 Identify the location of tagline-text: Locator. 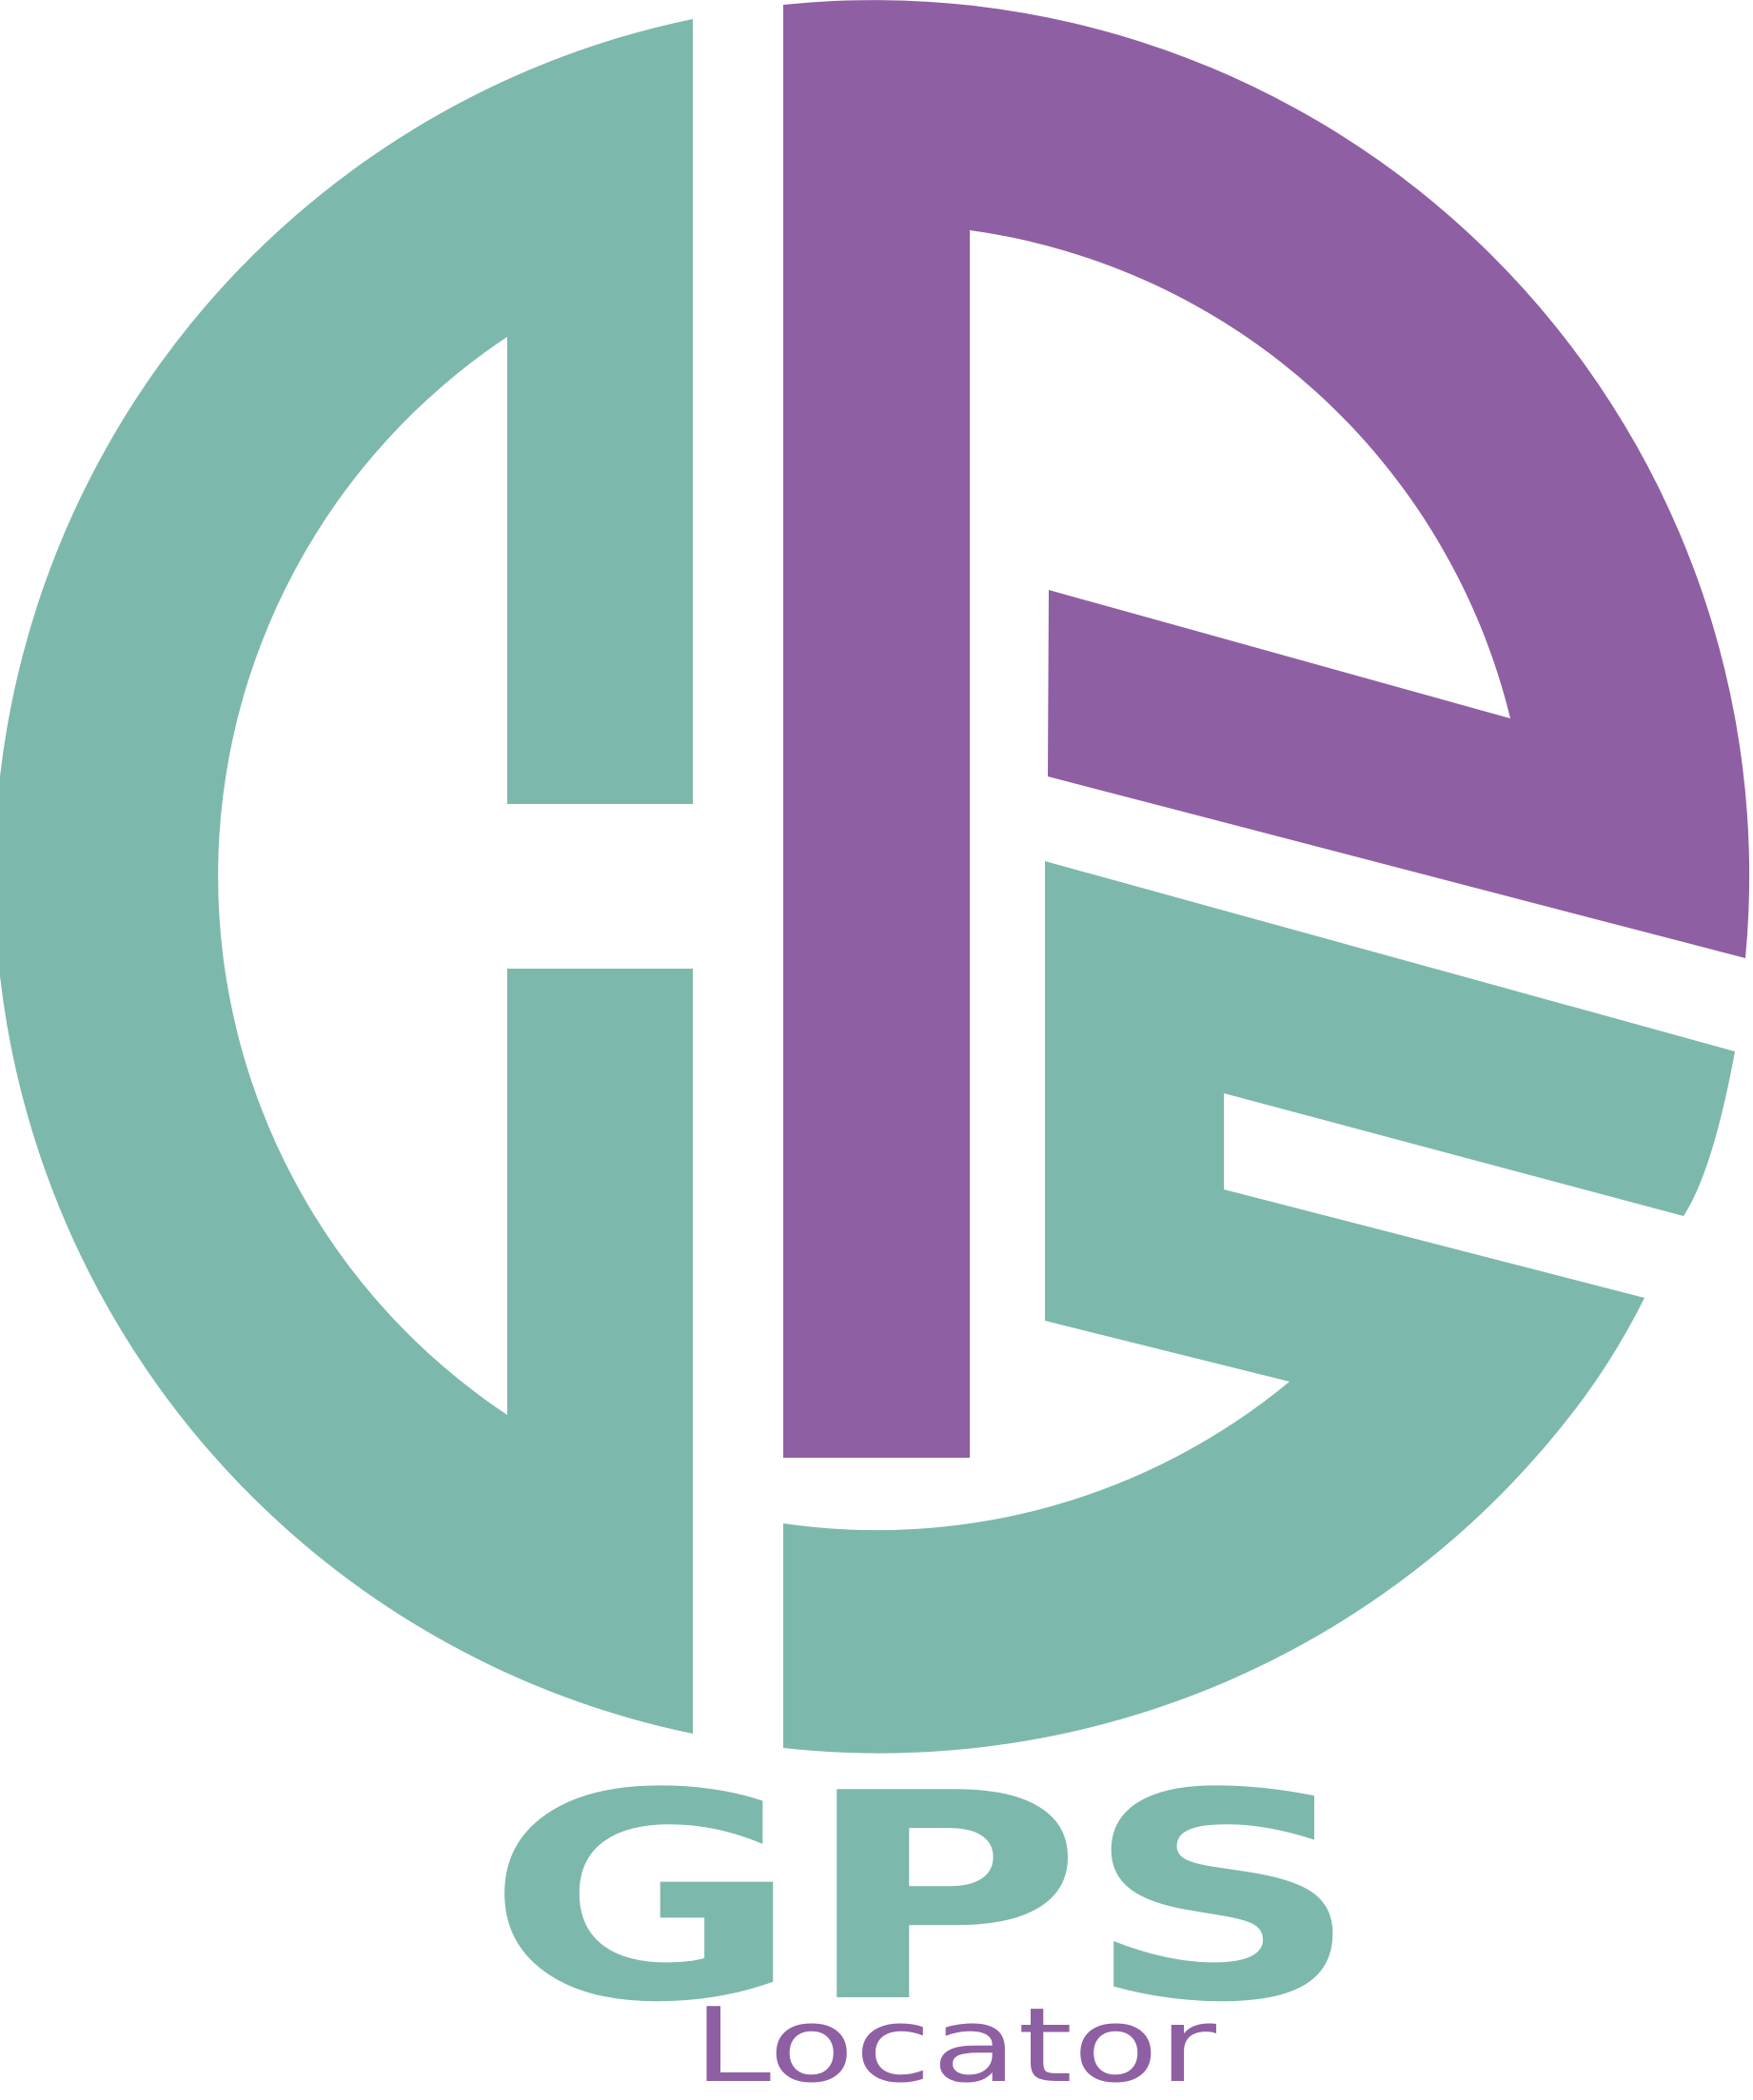
(955, 2043).